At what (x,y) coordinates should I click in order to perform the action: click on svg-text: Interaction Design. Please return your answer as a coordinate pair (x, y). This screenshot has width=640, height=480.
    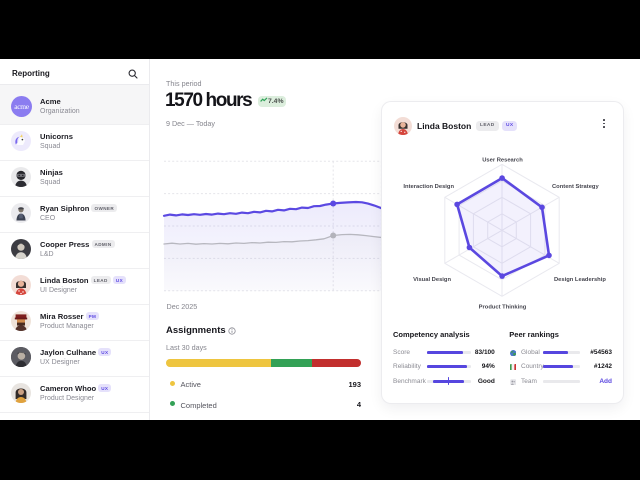
    Looking at the image, I should click on (428, 187).